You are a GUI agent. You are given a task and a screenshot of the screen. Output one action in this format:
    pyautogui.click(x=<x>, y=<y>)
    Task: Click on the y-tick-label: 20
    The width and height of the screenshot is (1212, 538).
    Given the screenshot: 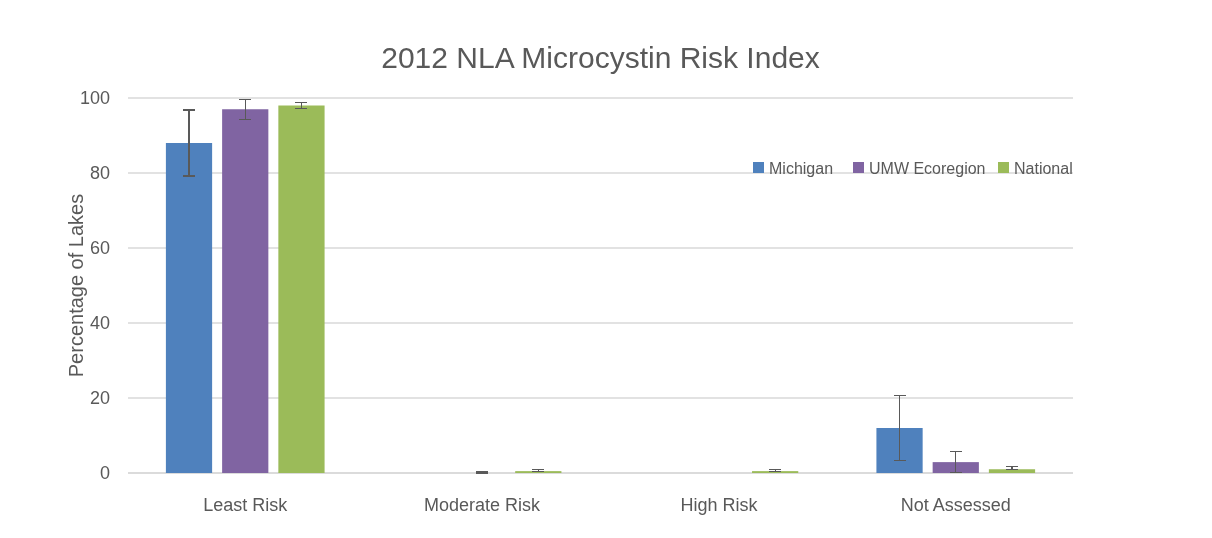 What is the action you would take?
    pyautogui.click(x=99, y=398)
    